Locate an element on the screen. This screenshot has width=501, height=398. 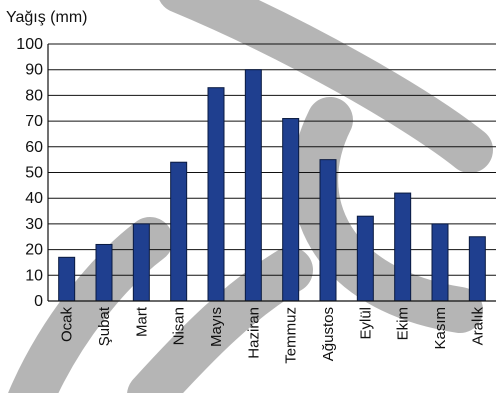
x-tick-label: Ocak is located at coordinates (67, 325).